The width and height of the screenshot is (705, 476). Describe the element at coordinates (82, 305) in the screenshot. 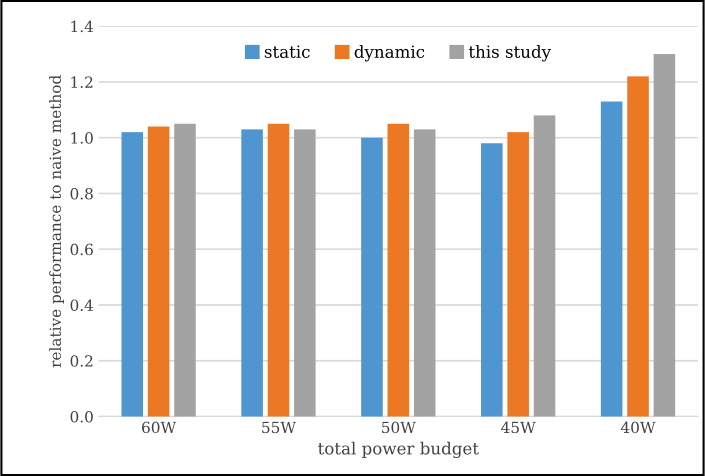

I see `y-tick-label: 0.4` at that location.